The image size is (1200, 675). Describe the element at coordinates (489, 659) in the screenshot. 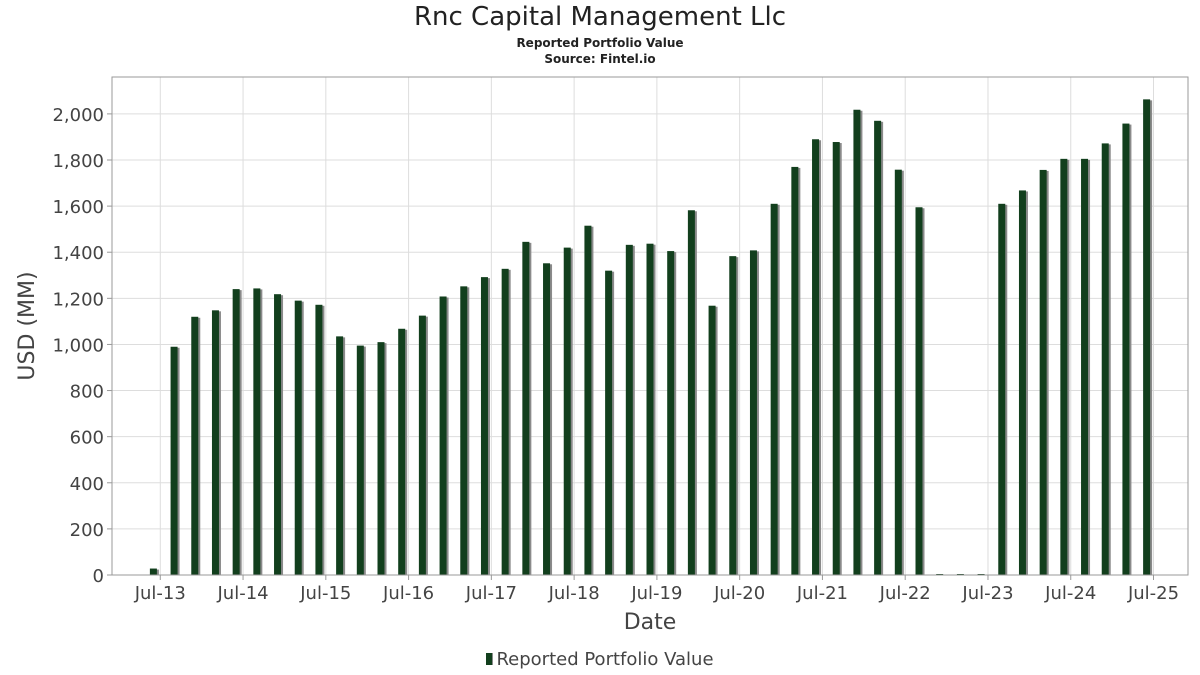

I see `legend-swatch` at that location.